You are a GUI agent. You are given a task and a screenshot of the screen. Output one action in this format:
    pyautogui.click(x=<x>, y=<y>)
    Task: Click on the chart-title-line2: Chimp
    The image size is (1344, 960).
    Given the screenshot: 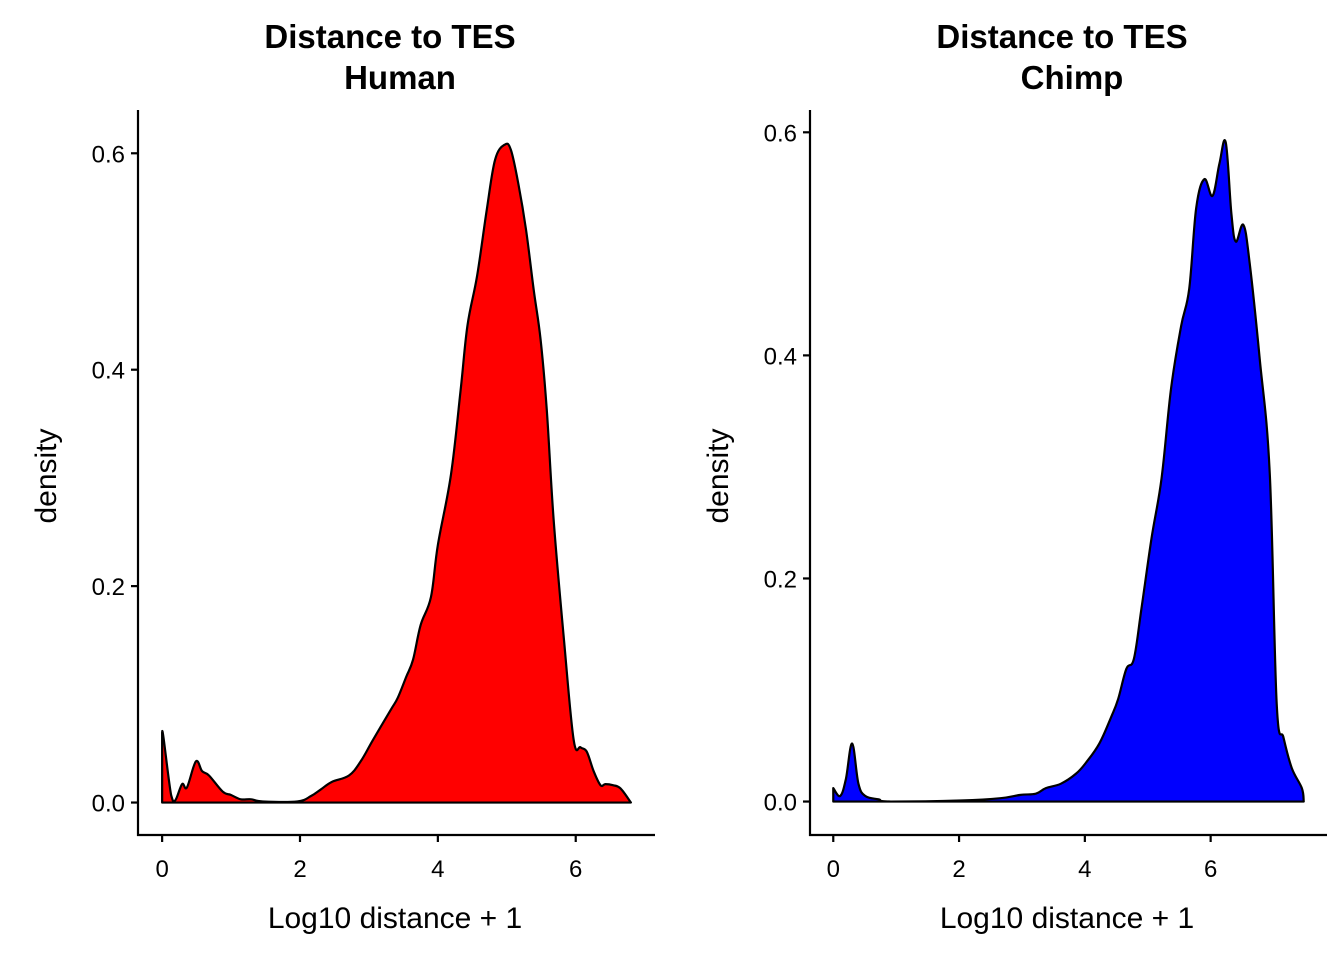 What is the action you would take?
    pyautogui.click(x=1072, y=77)
    